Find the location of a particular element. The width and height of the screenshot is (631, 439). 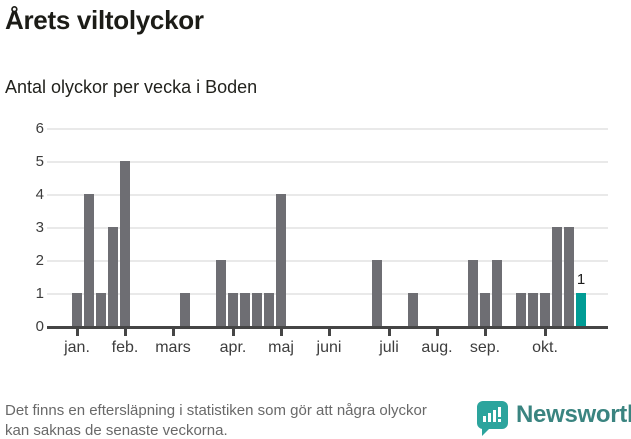

y-axis-label-3: 3 is located at coordinates (39, 227).